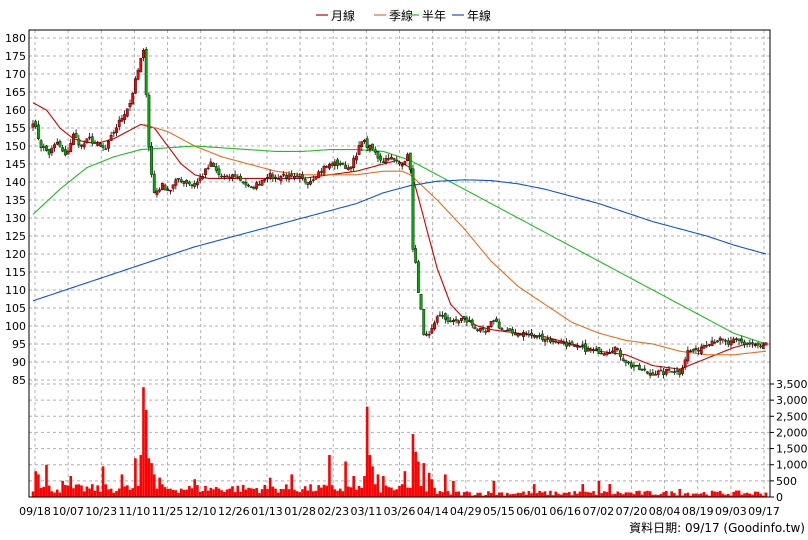 Image resolution: width=808 pixels, height=540 pixels. I want to click on price-tick-label: 130, so click(15, 218).